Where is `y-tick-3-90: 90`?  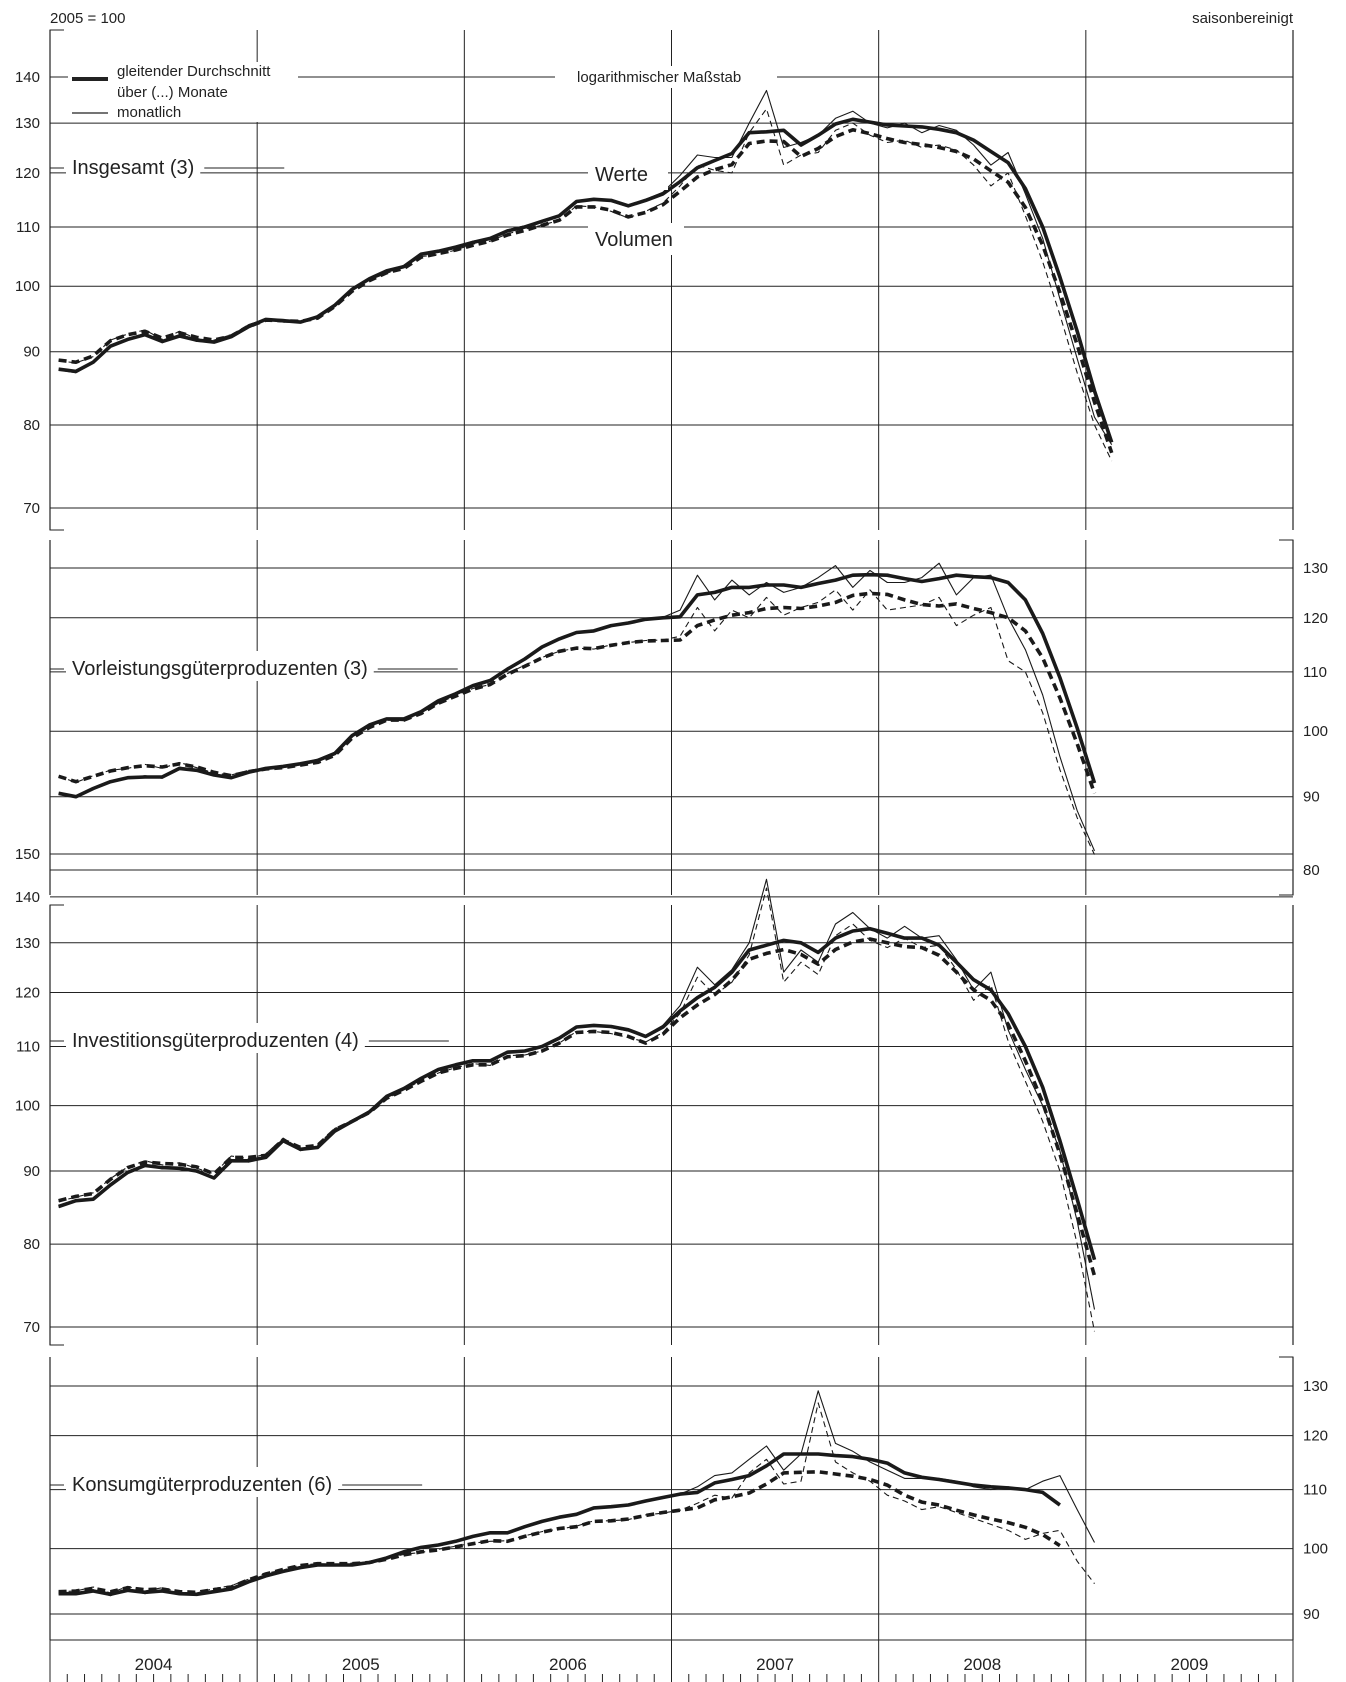
y-tick-3-90: 90 is located at coordinates (1311, 1614).